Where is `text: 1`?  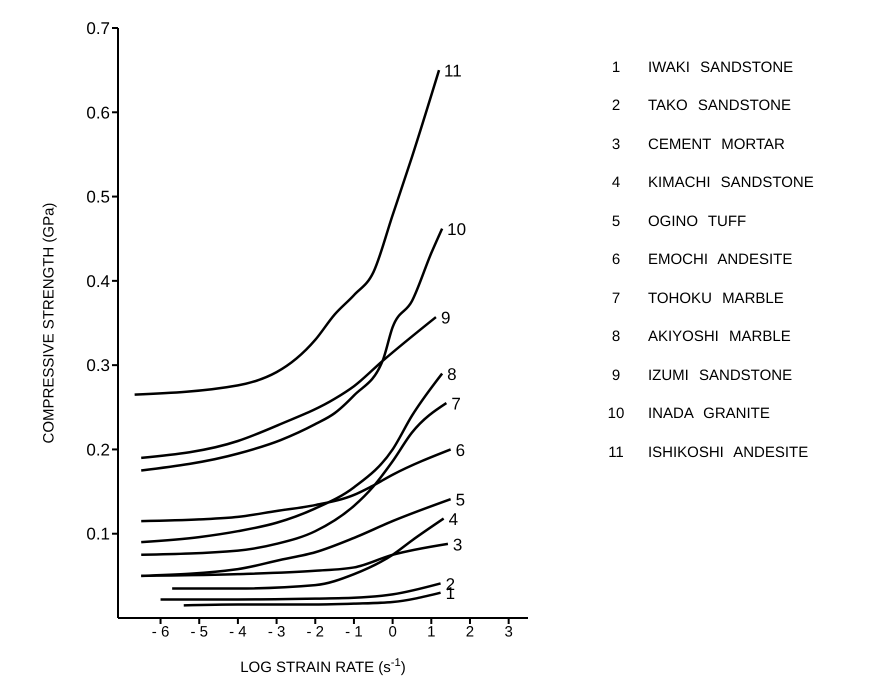 text: 1 is located at coordinates (616, 67).